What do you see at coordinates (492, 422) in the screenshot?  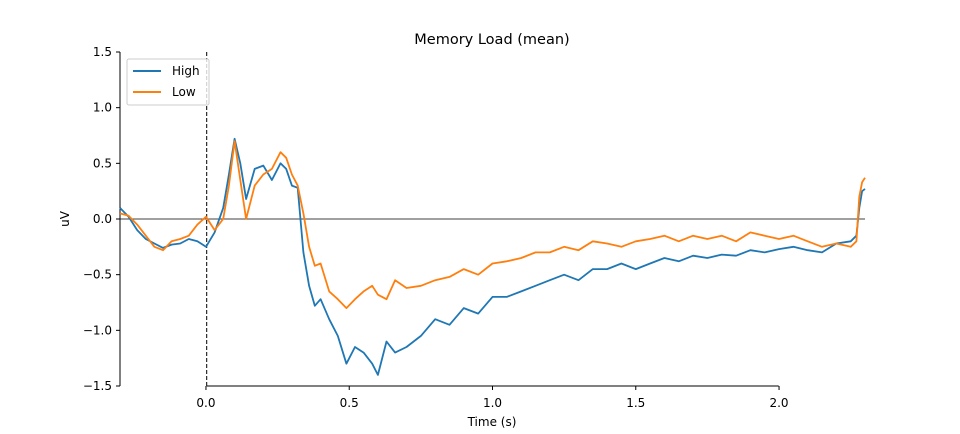 I see `x-axis-label: Time (s)` at bounding box center [492, 422].